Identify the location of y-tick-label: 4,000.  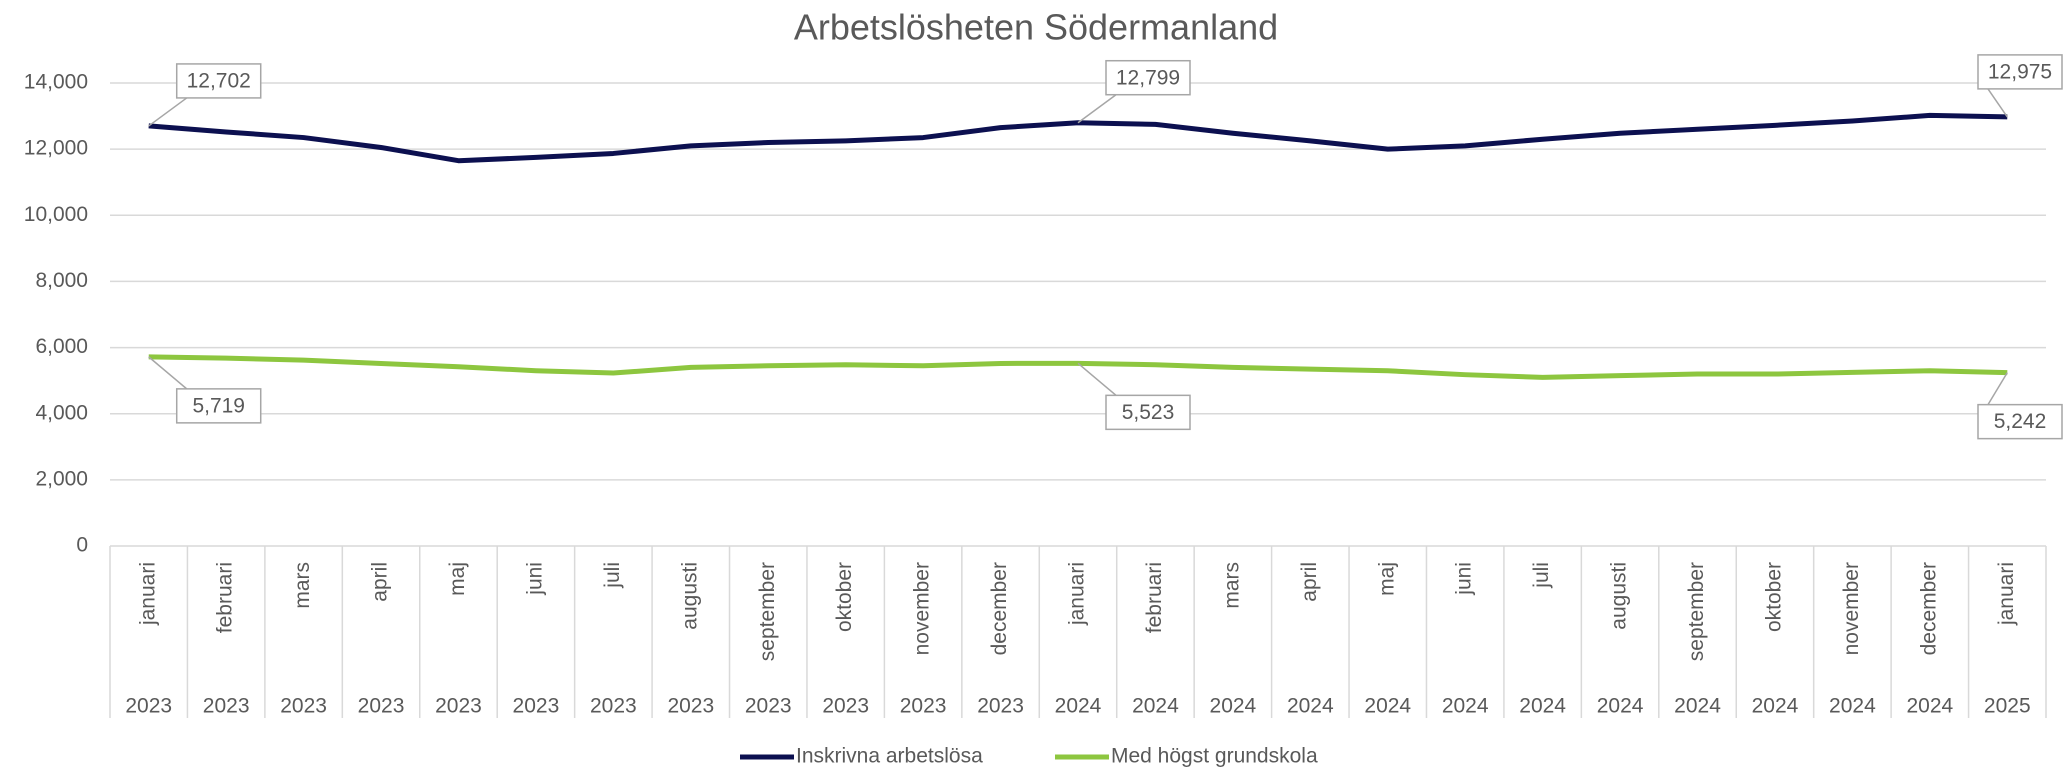
(61, 412).